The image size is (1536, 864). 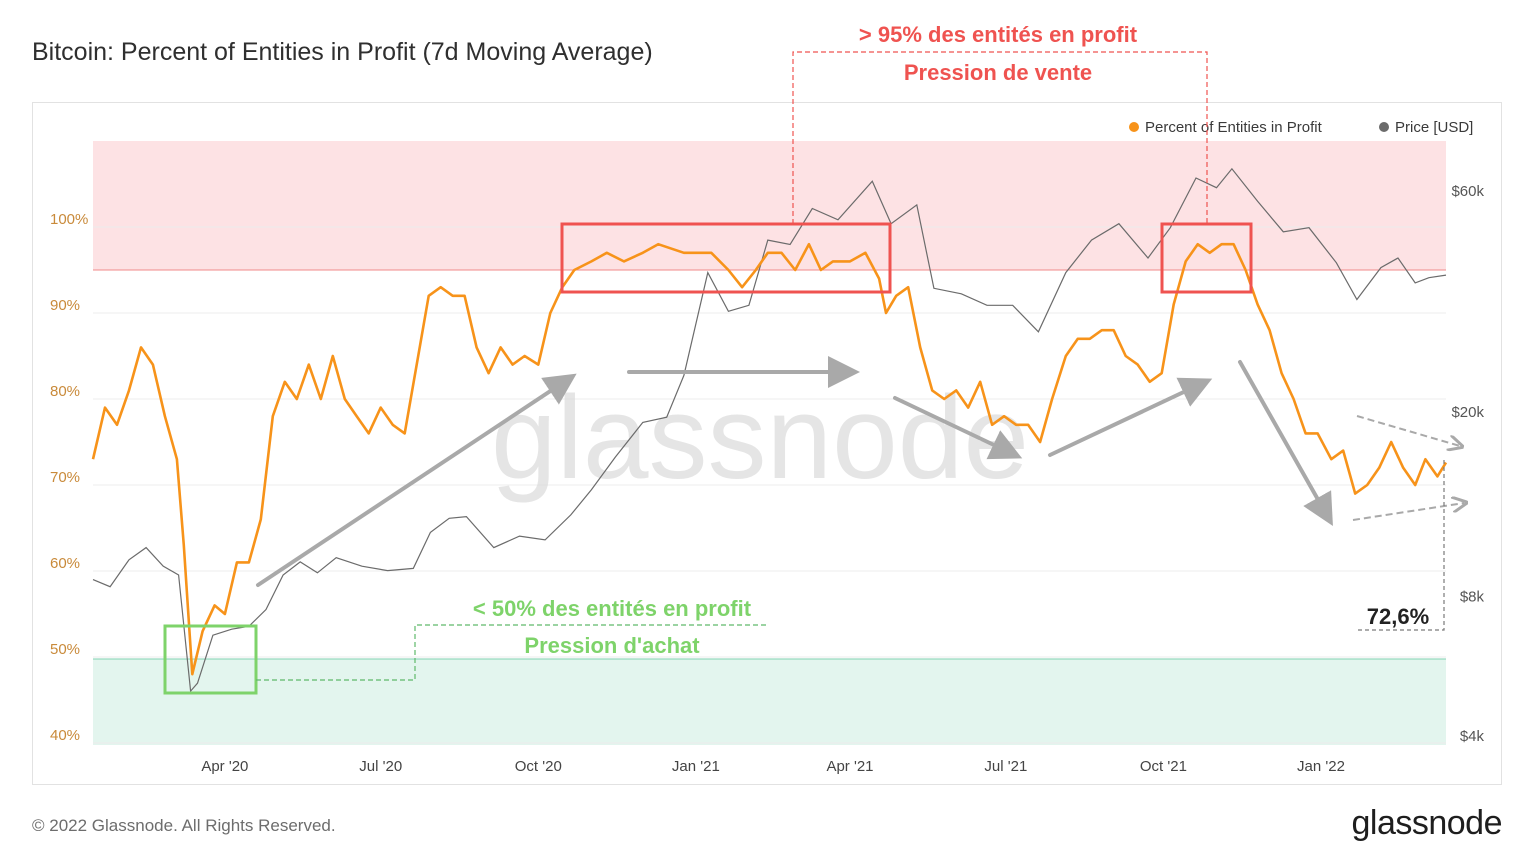 What do you see at coordinates (380, 766) in the screenshot?
I see `x-tick-label: Jul '20` at bounding box center [380, 766].